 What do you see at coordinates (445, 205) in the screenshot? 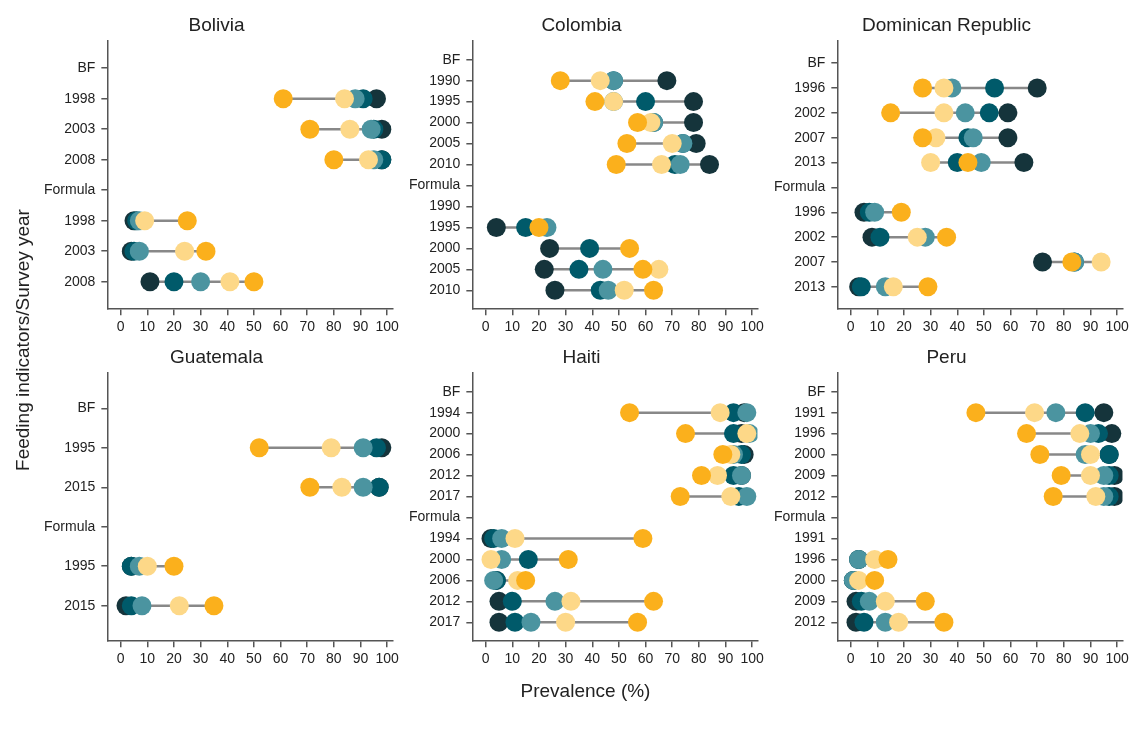
I see `y-tick-label: 1990` at bounding box center [445, 205].